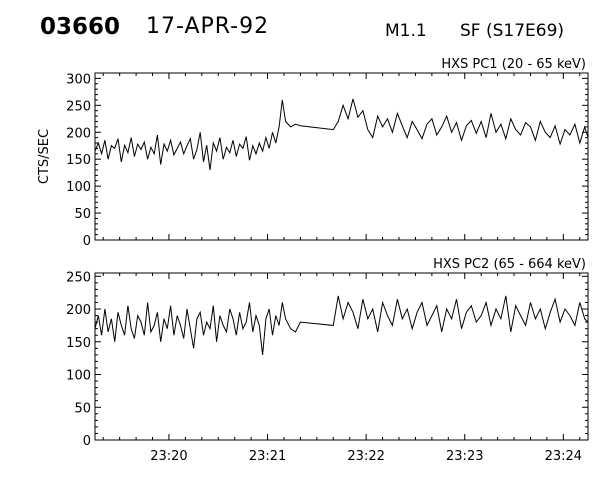 The width and height of the screenshot is (600, 480). I want to click on panel-title: HXS PC1 (20 - 65 keV), so click(513, 64).